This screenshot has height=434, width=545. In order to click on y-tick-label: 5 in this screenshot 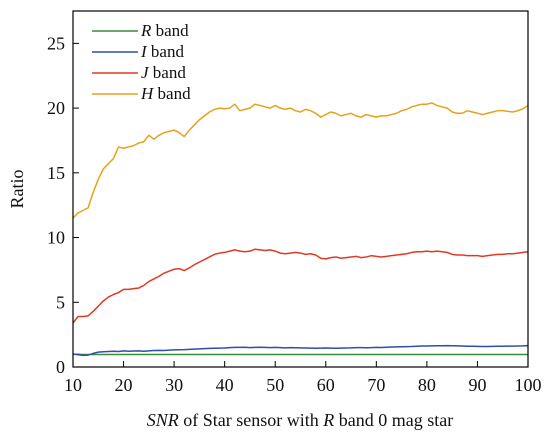, I will do `click(60, 302)`.